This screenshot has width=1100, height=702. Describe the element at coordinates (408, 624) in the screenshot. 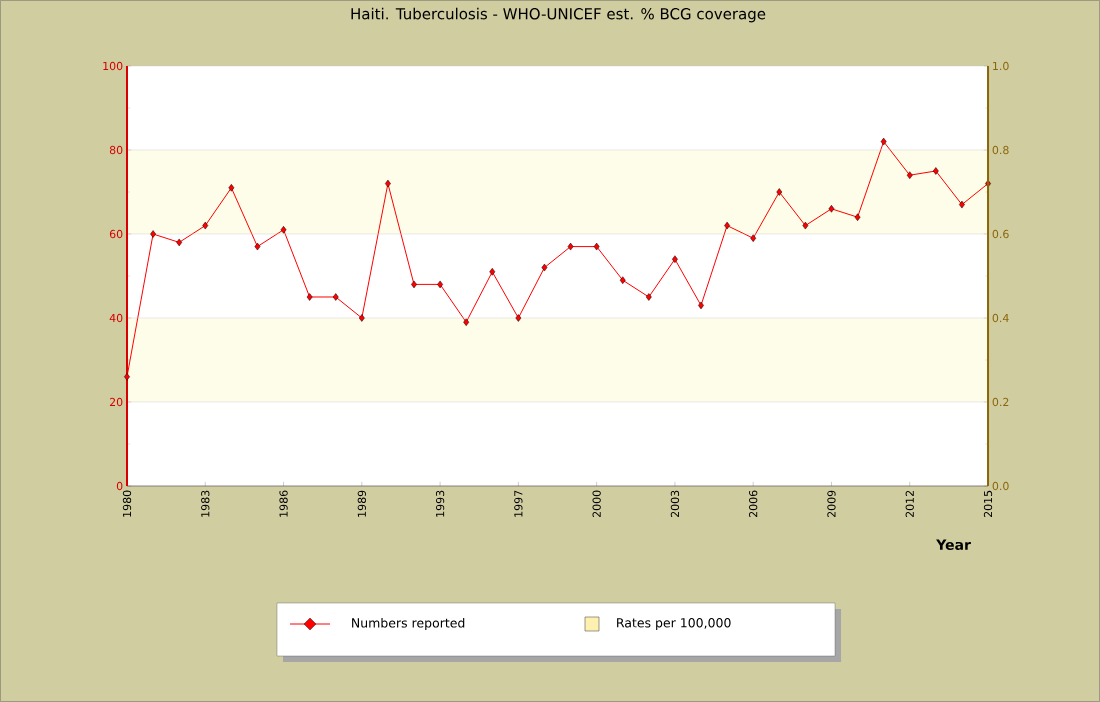

I see `legend-label: Numbers reported` at that location.